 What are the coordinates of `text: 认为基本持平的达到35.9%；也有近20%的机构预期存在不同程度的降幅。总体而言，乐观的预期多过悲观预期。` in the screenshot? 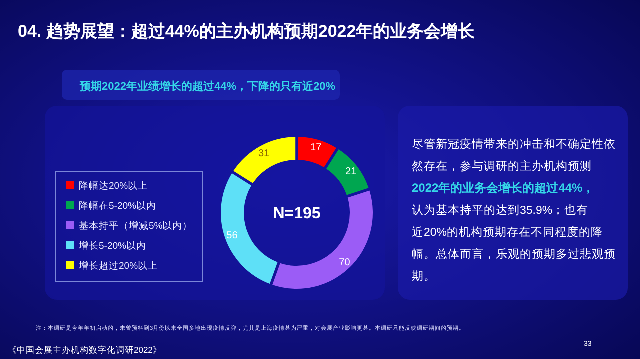 It's located at (514, 243).